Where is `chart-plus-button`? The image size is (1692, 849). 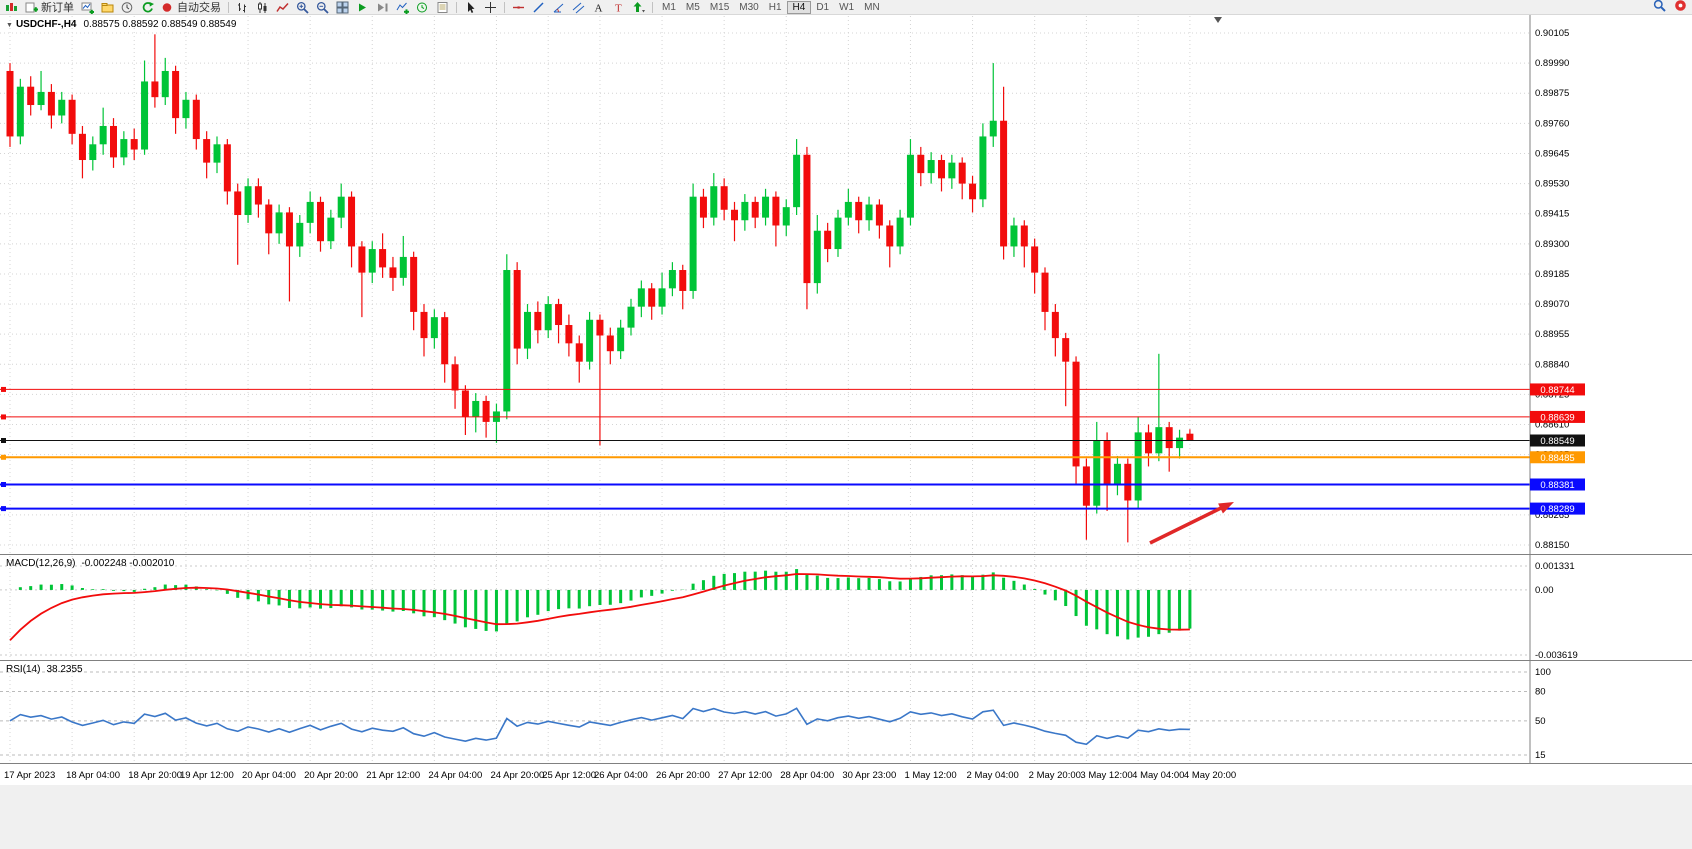 chart-plus-button is located at coordinates (87, 7).